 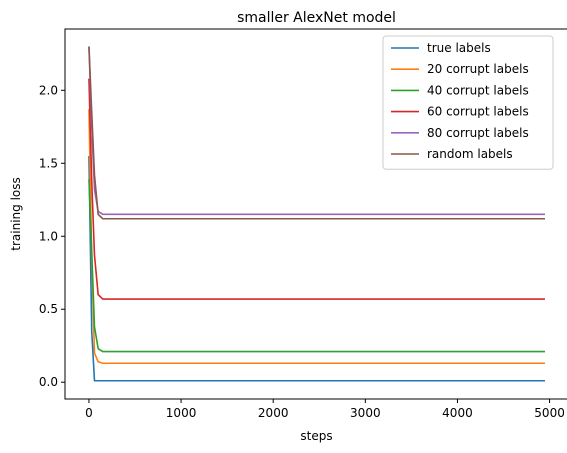 What do you see at coordinates (48, 309) in the screenshot?
I see `y-tick-label: 0.5` at bounding box center [48, 309].